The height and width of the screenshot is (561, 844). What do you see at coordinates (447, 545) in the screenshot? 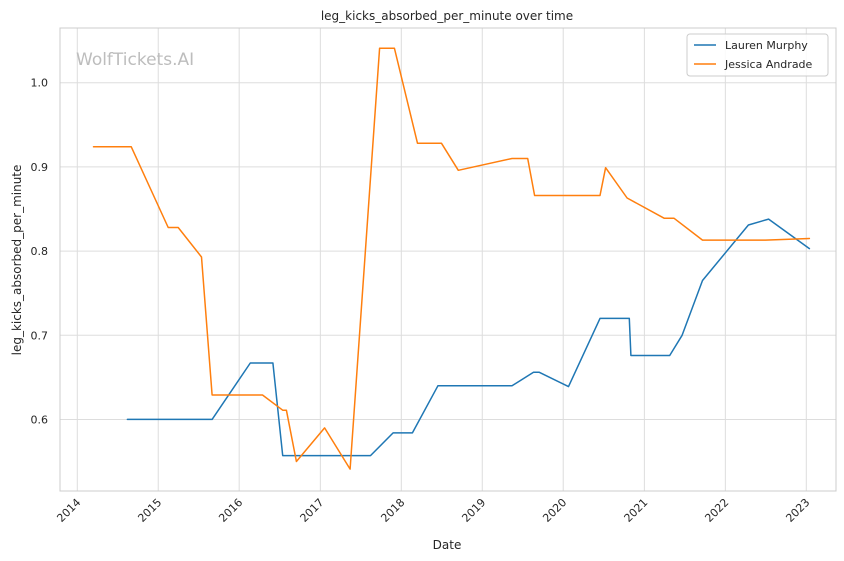
I see `x-axis-title: Date` at bounding box center [447, 545].